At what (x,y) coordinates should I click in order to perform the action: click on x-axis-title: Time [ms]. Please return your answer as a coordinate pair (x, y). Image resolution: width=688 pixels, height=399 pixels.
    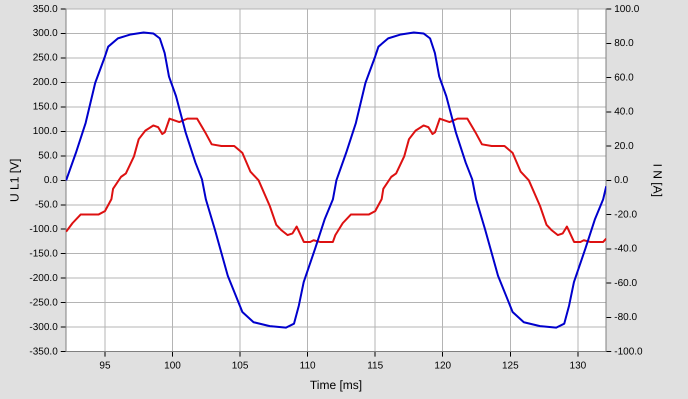
    Looking at the image, I should click on (336, 385).